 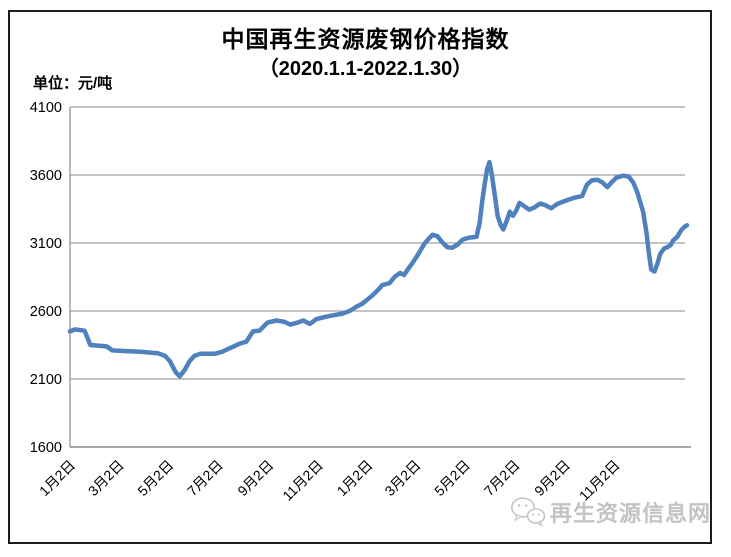 What do you see at coordinates (46, 278) in the screenshot?
I see `y-axis-labels: 1600 2100 2600 3100 3600 4100` at bounding box center [46, 278].